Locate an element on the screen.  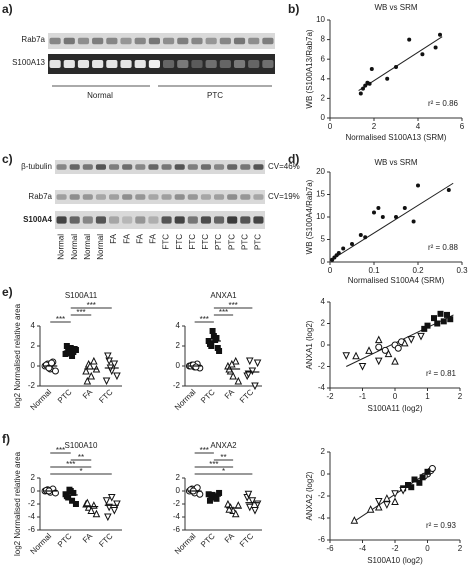
y-axis-label: ANXA1 (log2) is located at coordinates (309, 344).